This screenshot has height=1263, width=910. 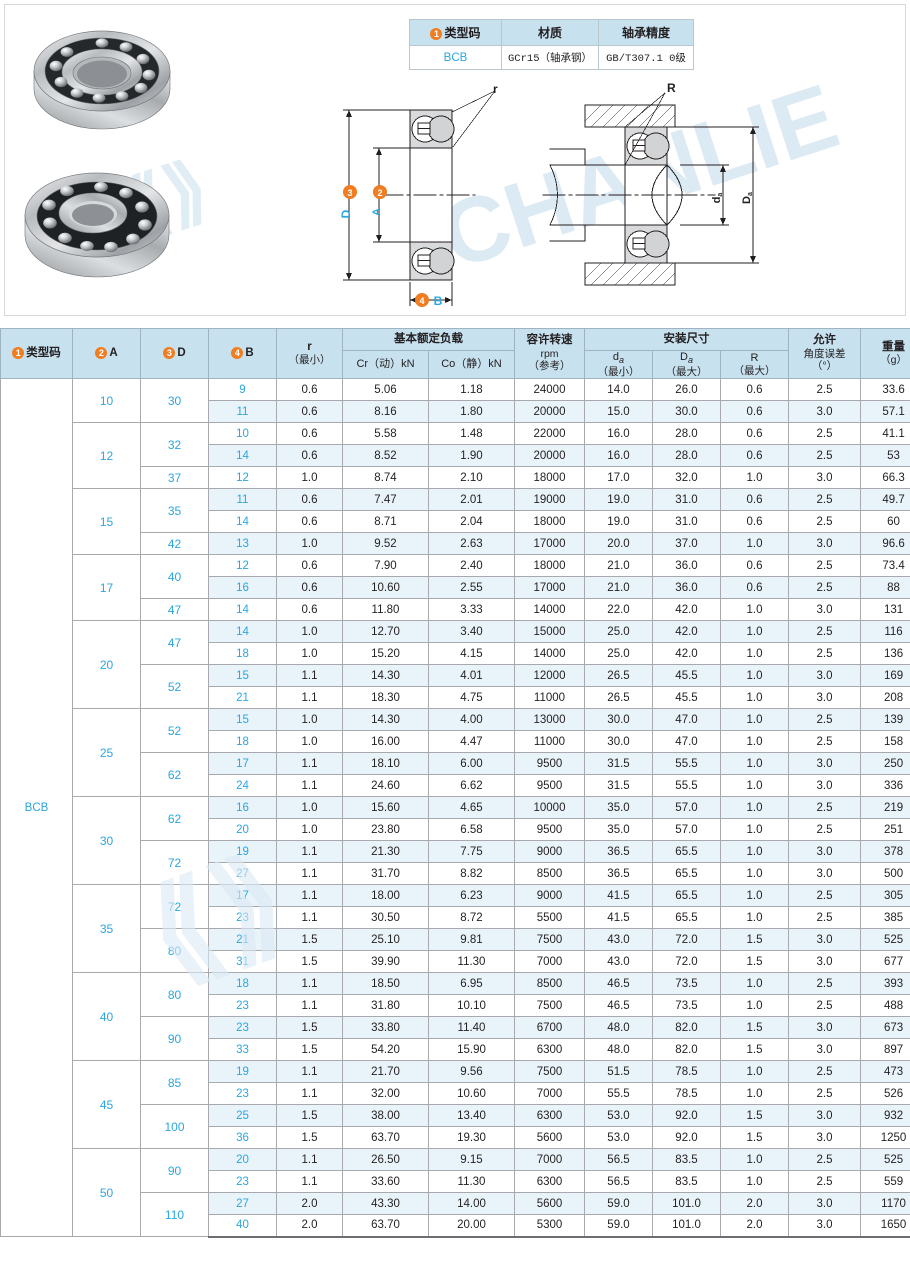 I want to click on cell-Da: 65.5, so click(x=687, y=874).